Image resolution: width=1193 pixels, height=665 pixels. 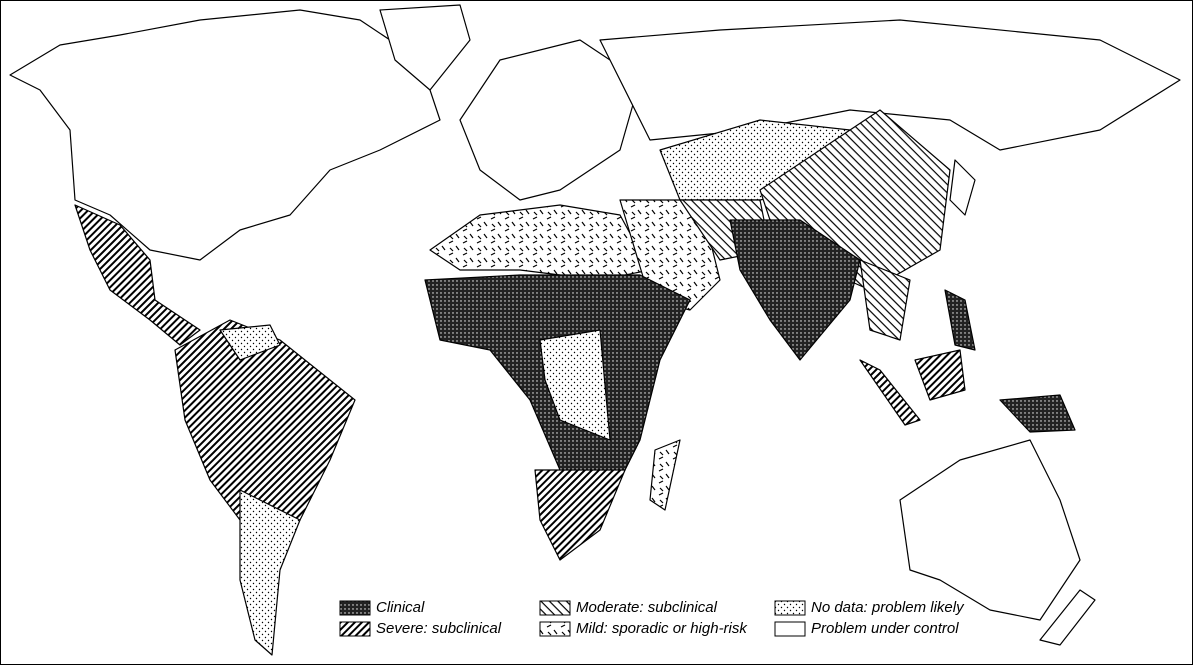 What do you see at coordinates (425, 47) in the screenshot?
I see `greenland` at bounding box center [425, 47].